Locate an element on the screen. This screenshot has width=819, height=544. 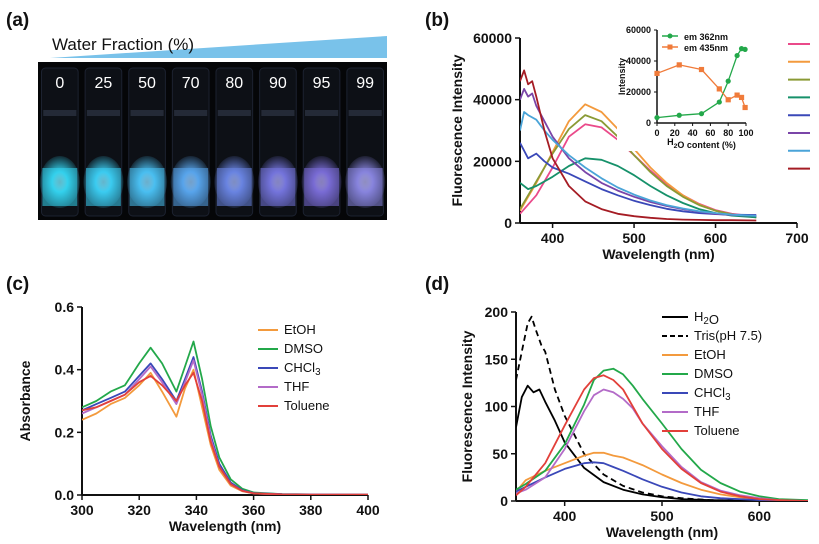
y-tick-label: 0.6 is located at coordinates (65, 307).